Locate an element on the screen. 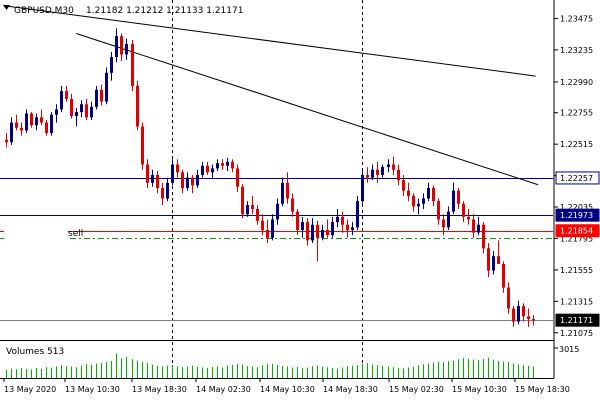 This screenshot has height=400, width=600. price-badges: 1.22257 1.21973 1.21854 1.21171 is located at coordinates (577, 249).